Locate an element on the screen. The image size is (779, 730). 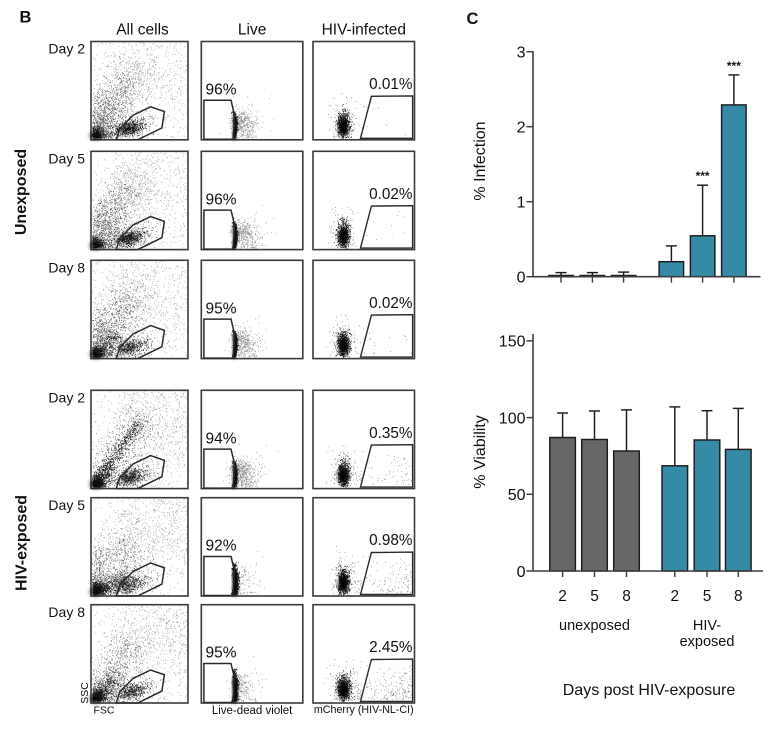
svg-text: Live-dead violet is located at coordinates (252, 711).